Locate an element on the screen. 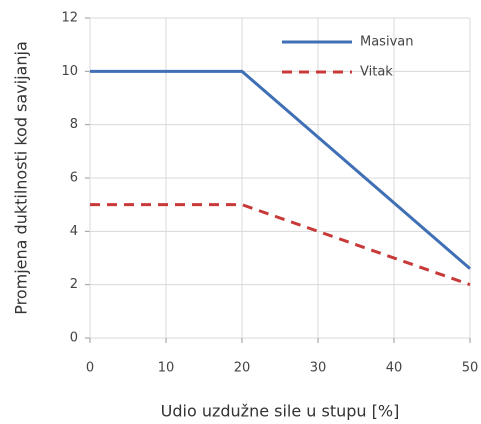 The width and height of the screenshot is (481, 424). y-axis-title: Promjena duktilnosti kod savijanja is located at coordinates (21, 178).